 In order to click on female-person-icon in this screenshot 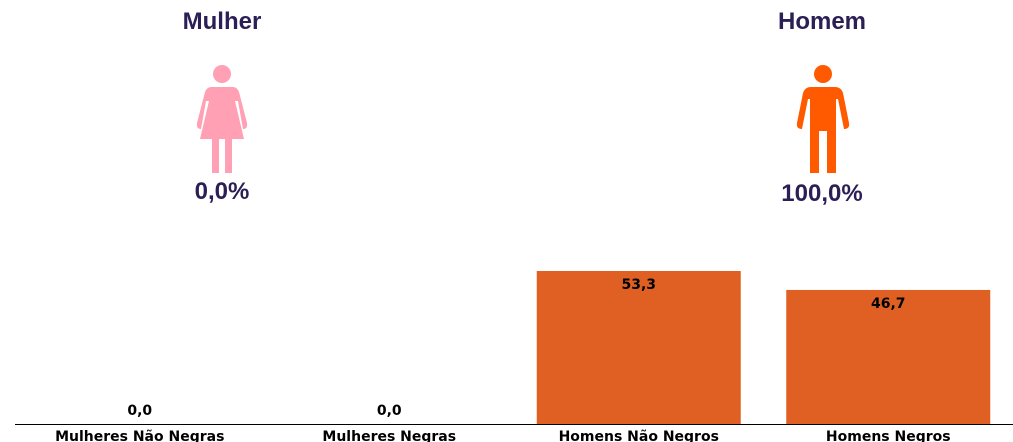, I will do `click(222, 119)`.